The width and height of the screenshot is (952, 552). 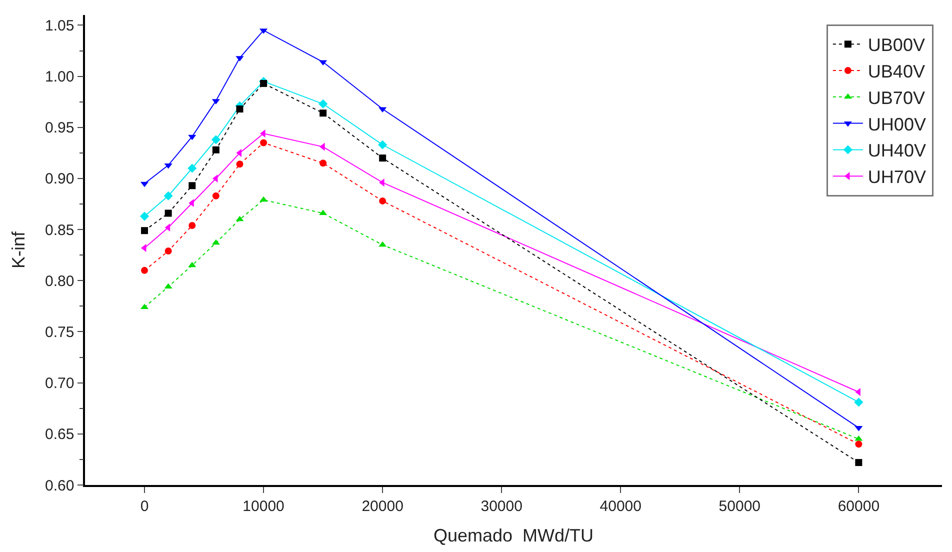 What do you see at coordinates (59, 435) in the screenshot?
I see `y-tick-label: 0.65` at bounding box center [59, 435].